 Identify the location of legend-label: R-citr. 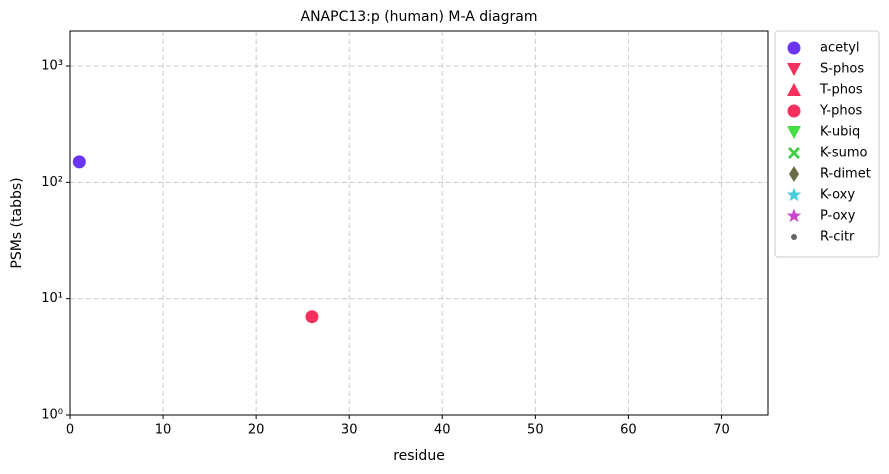
(837, 237).